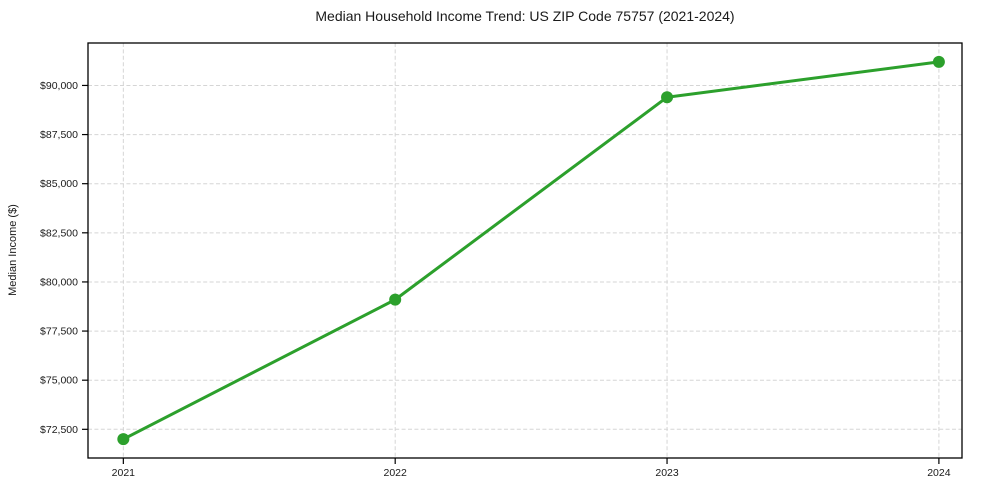  What do you see at coordinates (396, 473) in the screenshot?
I see `x-tick-label: 2022` at bounding box center [396, 473].